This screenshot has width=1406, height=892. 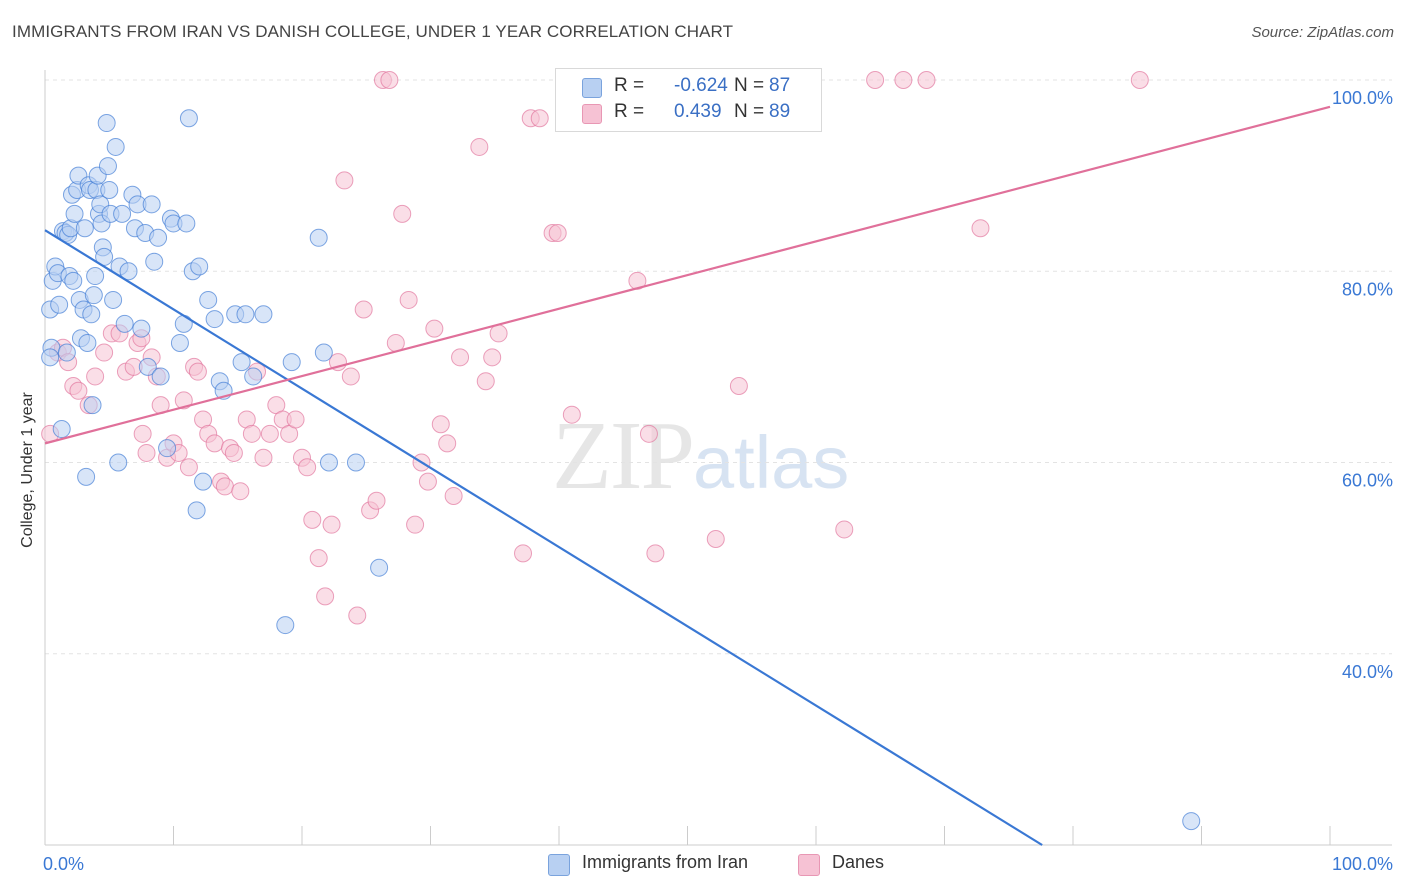 I want to click on x-tick-label-end: 100.0%, so click(x=1362, y=864).